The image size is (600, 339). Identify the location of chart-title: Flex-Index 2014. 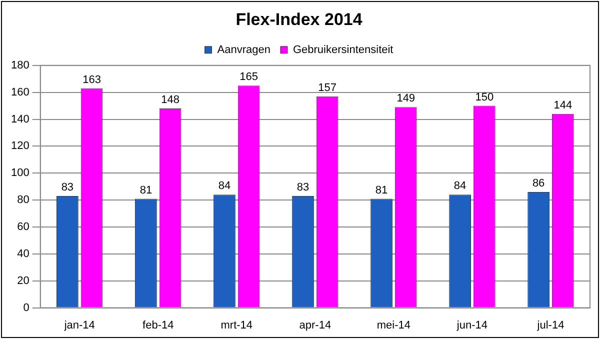
(299, 19).